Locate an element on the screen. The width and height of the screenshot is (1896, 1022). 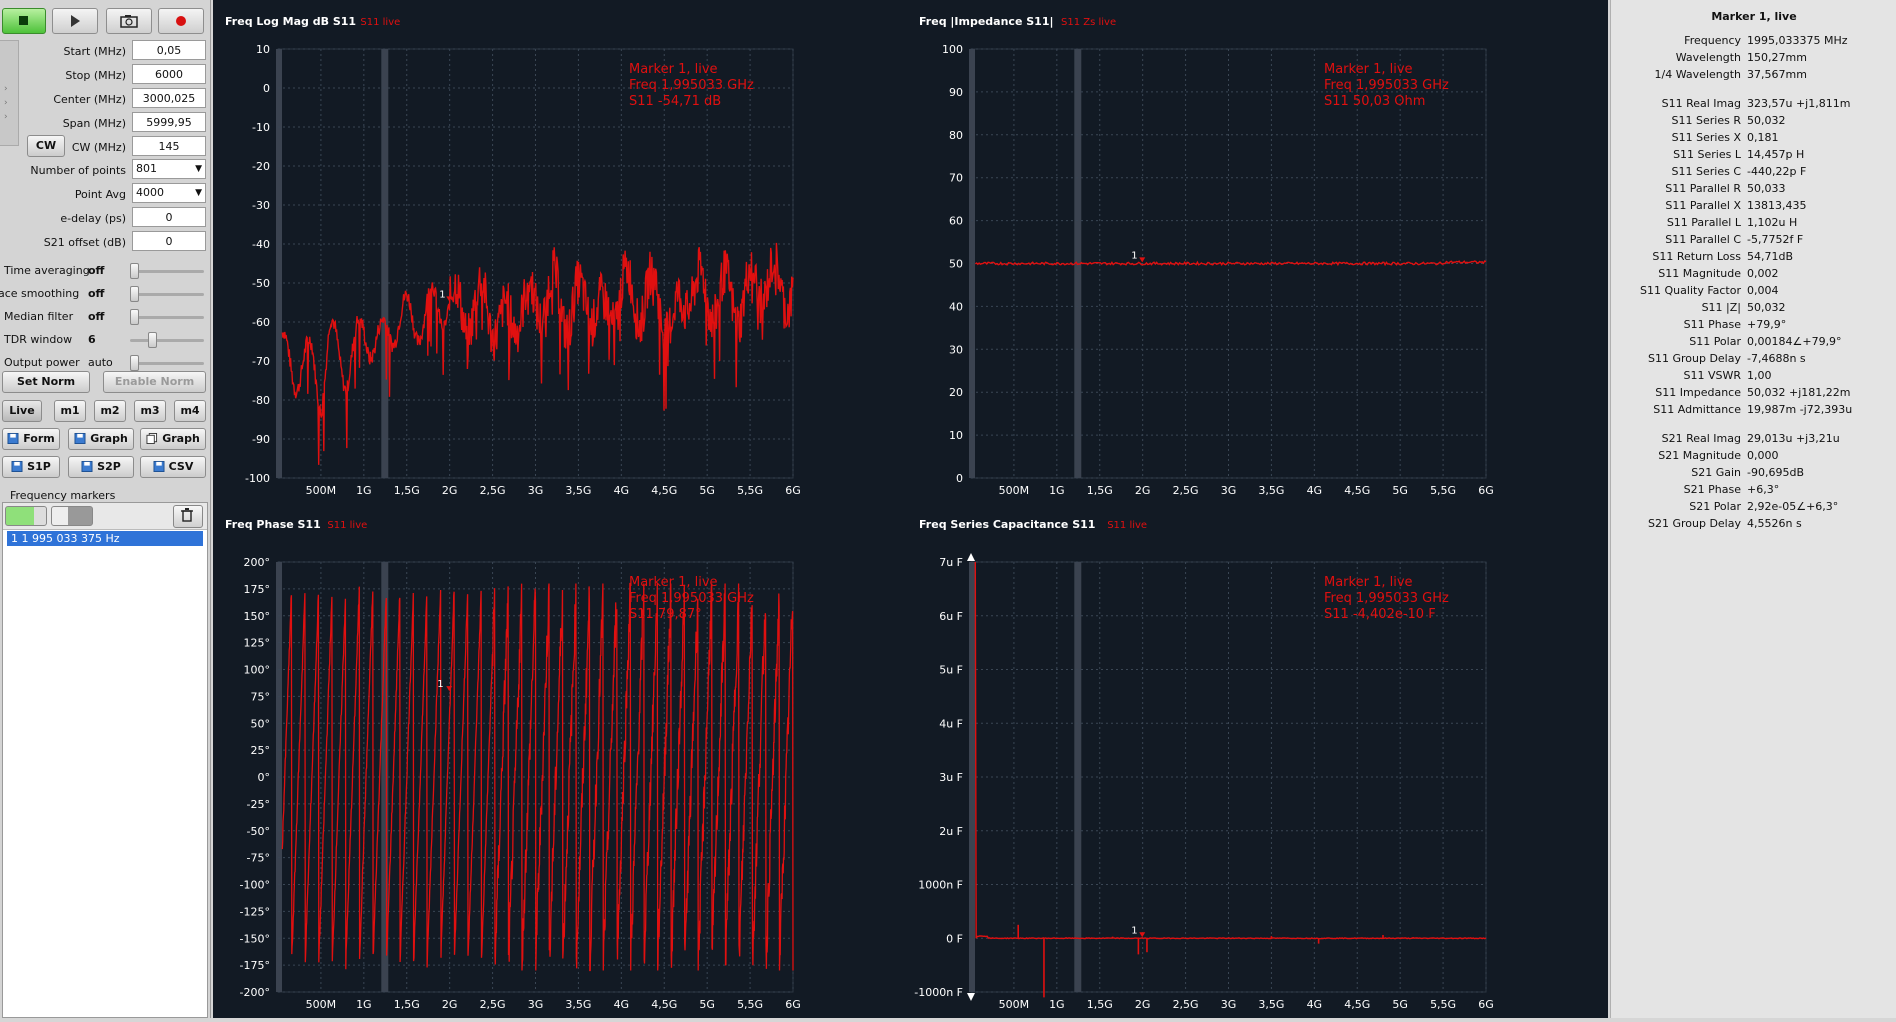
readout-label: S11 Return Loss is located at coordinates (1696, 256).